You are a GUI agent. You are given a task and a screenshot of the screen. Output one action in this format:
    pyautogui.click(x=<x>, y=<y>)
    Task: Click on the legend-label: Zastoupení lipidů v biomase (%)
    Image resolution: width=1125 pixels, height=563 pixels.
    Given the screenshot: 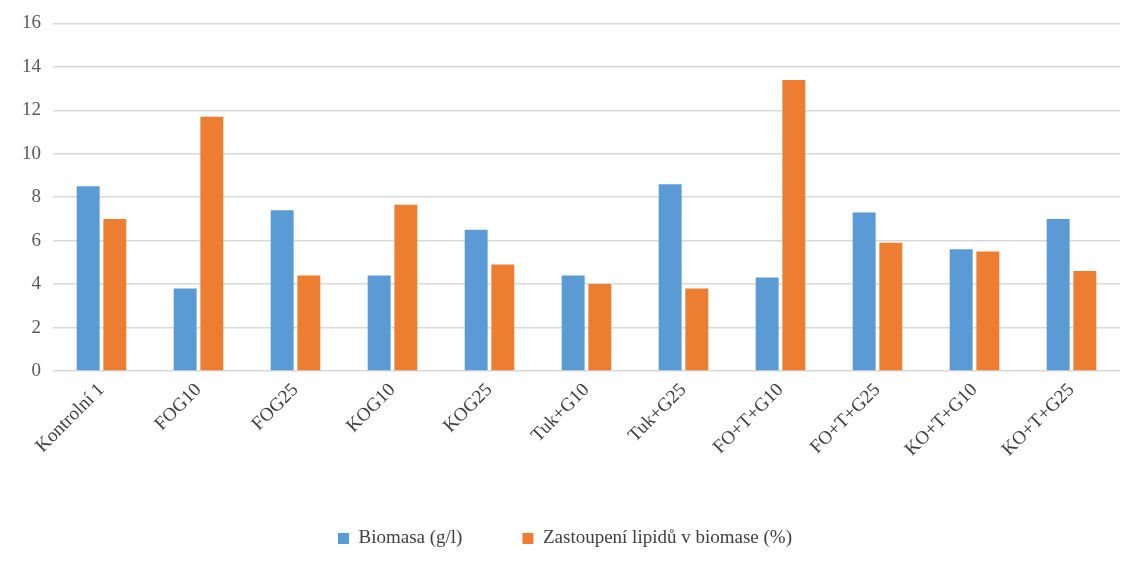 What is the action you would take?
    pyautogui.click(x=667, y=537)
    